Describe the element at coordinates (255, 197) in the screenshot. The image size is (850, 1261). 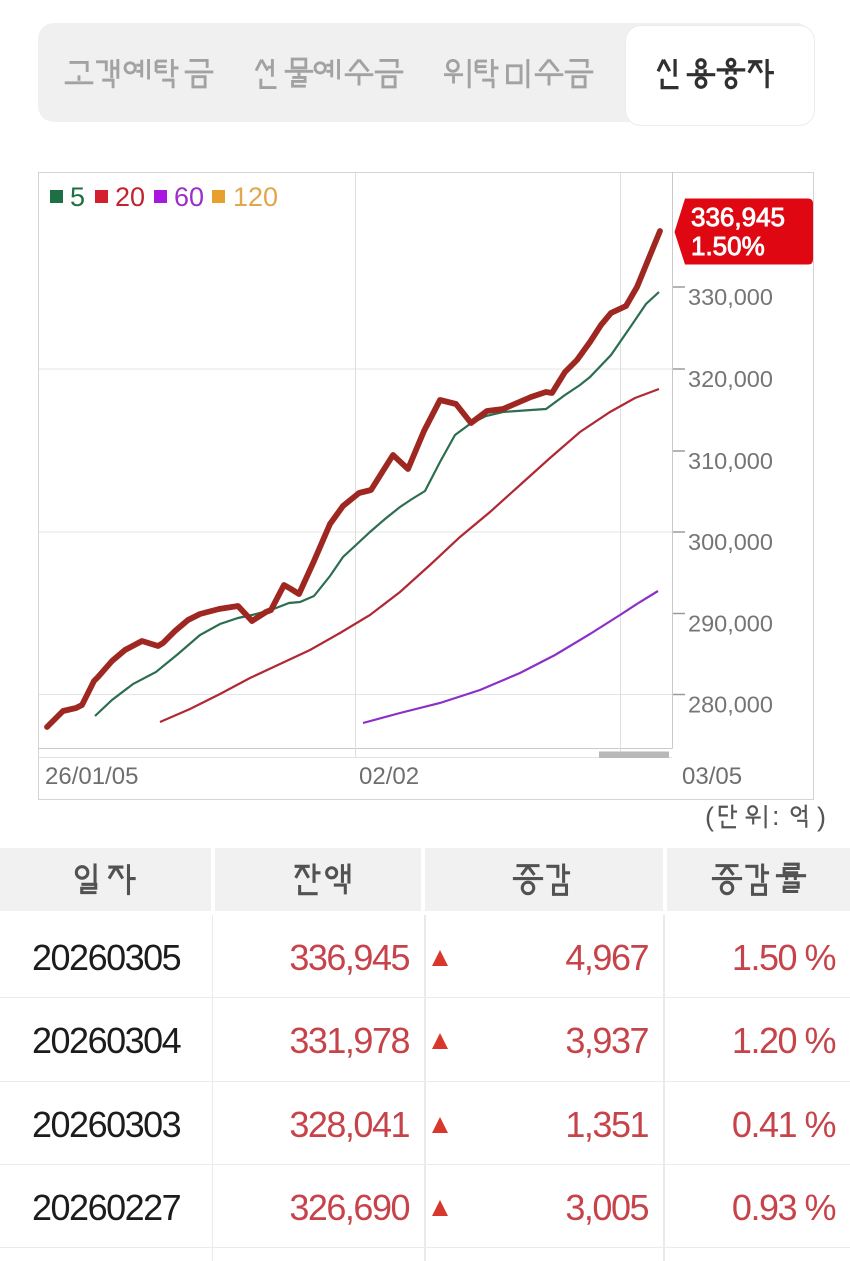
I see `svg-text: 120` at that location.